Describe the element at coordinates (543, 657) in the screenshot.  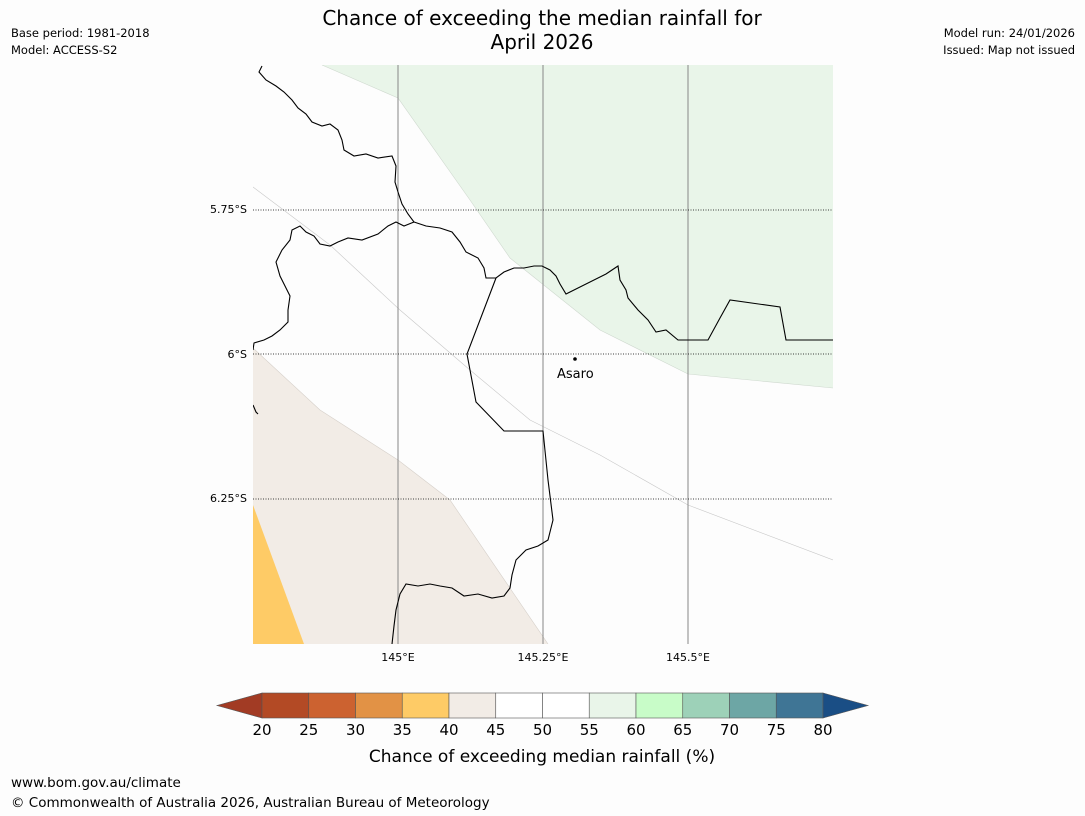
I see `lon-label-145-25e: 145.25°E` at that location.